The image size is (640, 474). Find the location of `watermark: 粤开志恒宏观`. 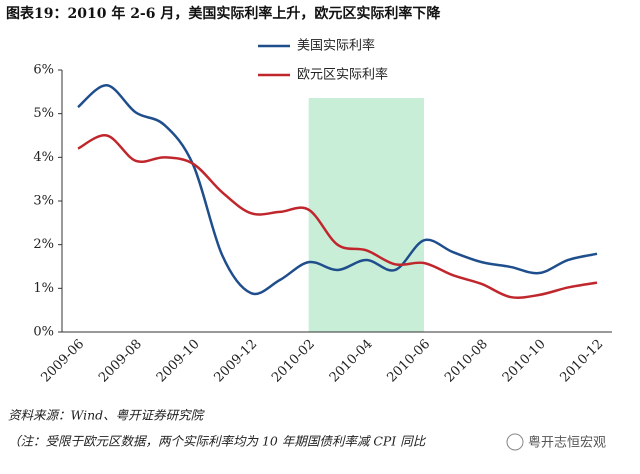

watermark: 粤开志恒宏观 is located at coordinates (567, 443).